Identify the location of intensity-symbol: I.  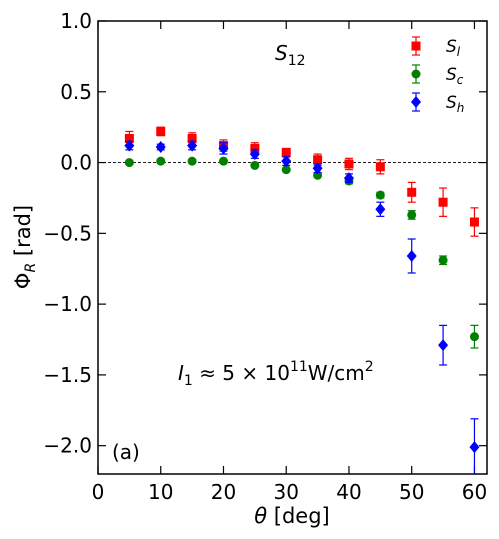
(181, 373).